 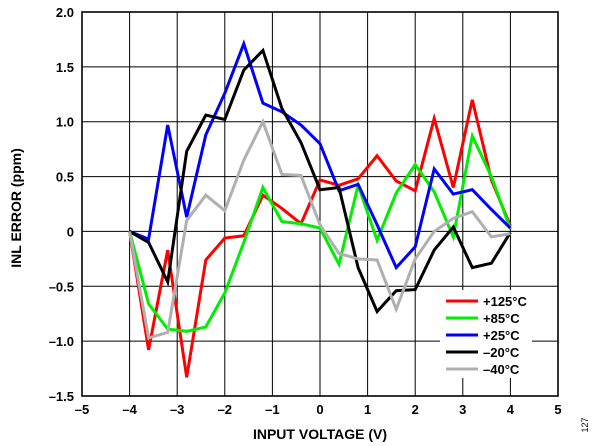 I want to click on x-tick-label: –5, so click(x=82, y=409).